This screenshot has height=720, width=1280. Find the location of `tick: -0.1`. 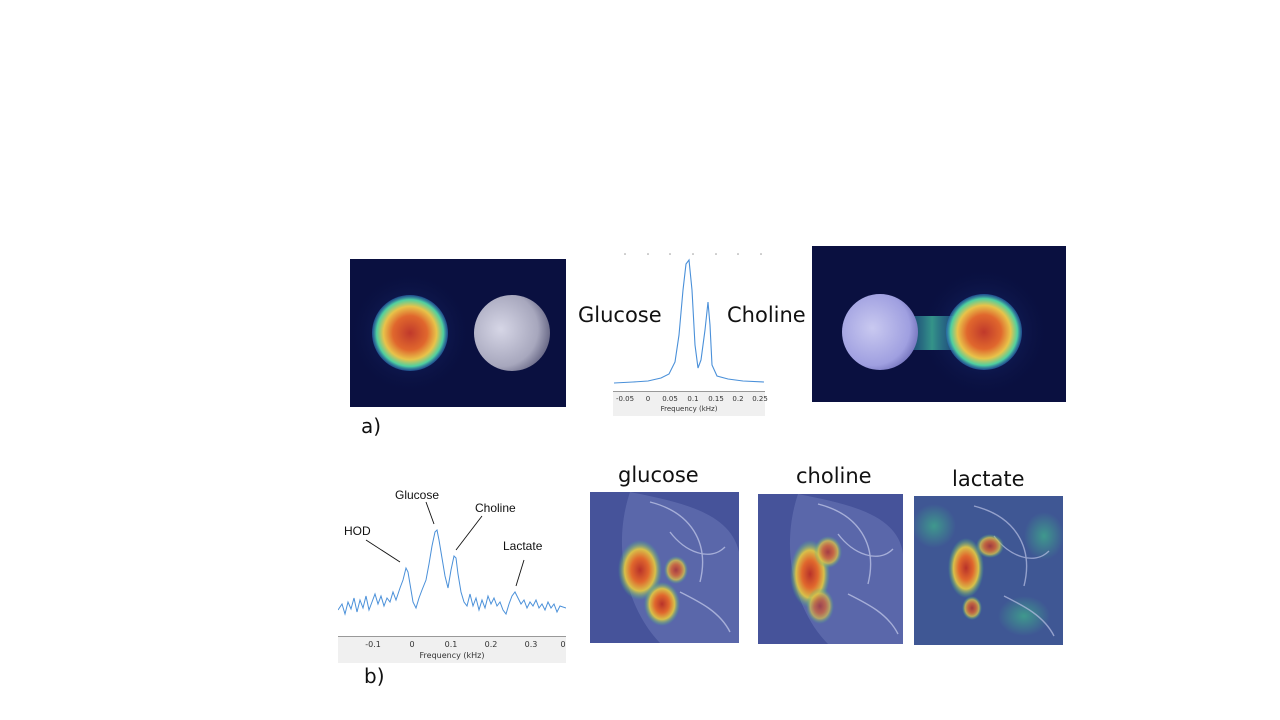

tick: -0.1 is located at coordinates (373, 644).